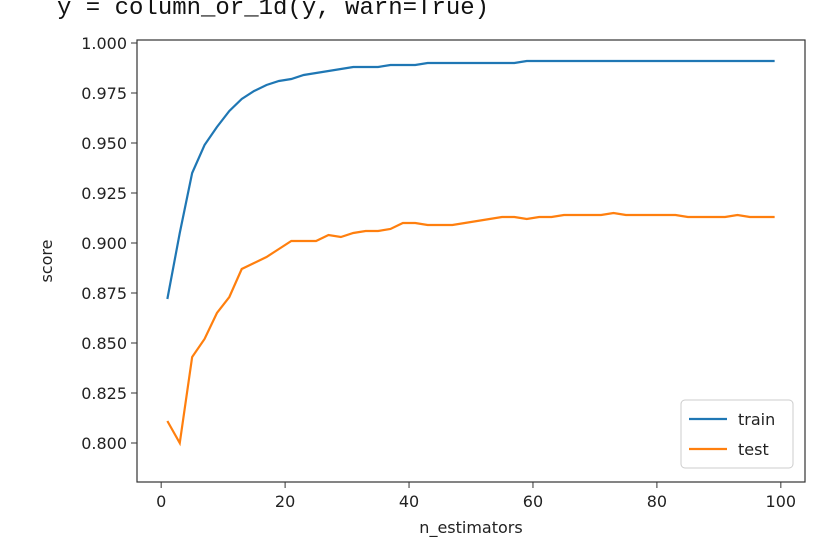  Describe the element at coordinates (161, 501) in the screenshot. I see `x-tick-label: 0` at that location.